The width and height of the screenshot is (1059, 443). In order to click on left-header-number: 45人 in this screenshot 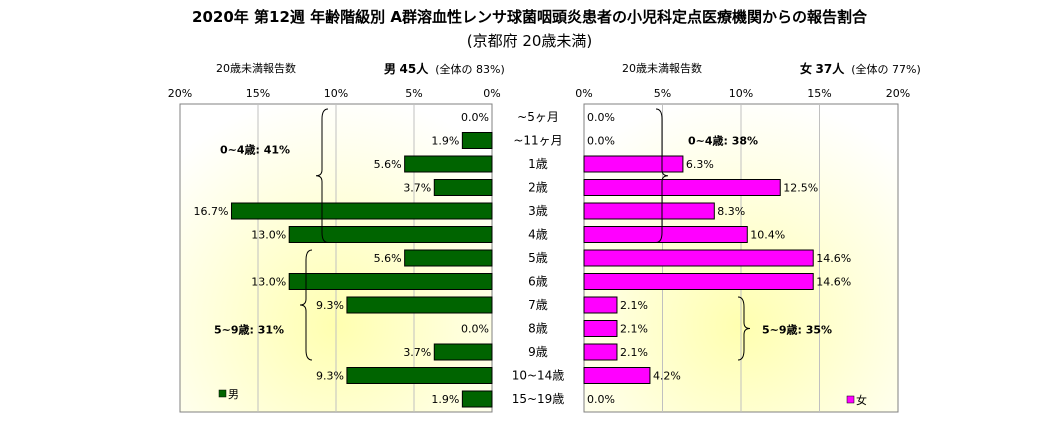, I will do `click(414, 69)`.